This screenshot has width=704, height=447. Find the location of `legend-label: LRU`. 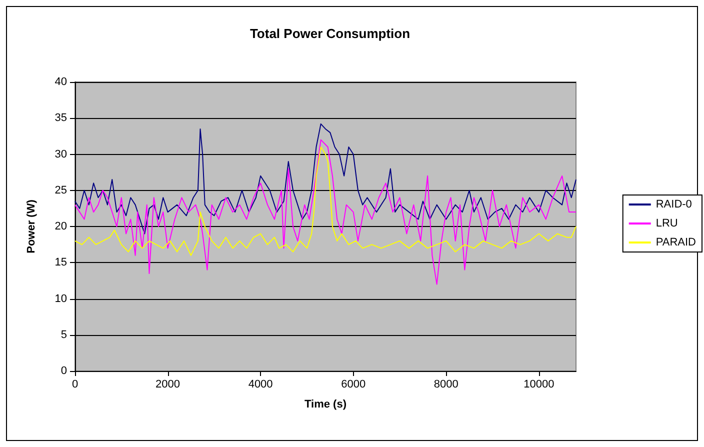

legend-label: LRU is located at coordinates (667, 224).